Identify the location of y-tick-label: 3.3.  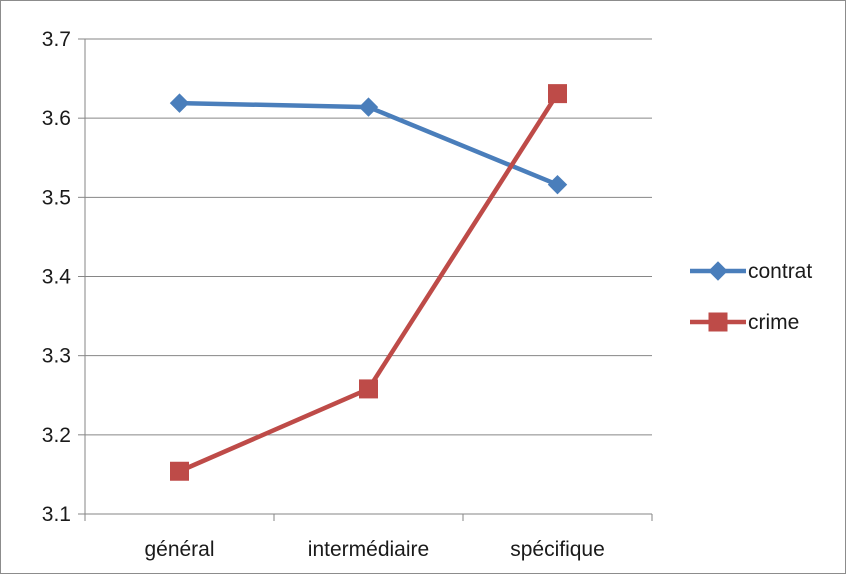
(56, 356).